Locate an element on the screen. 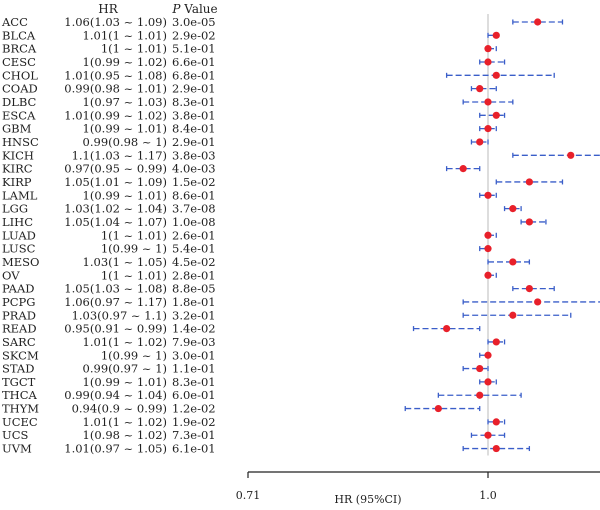 The height and width of the screenshot is (510, 600). hr-ci-text: 1.03(0.97 ~ 1.1) is located at coordinates (119, 315).